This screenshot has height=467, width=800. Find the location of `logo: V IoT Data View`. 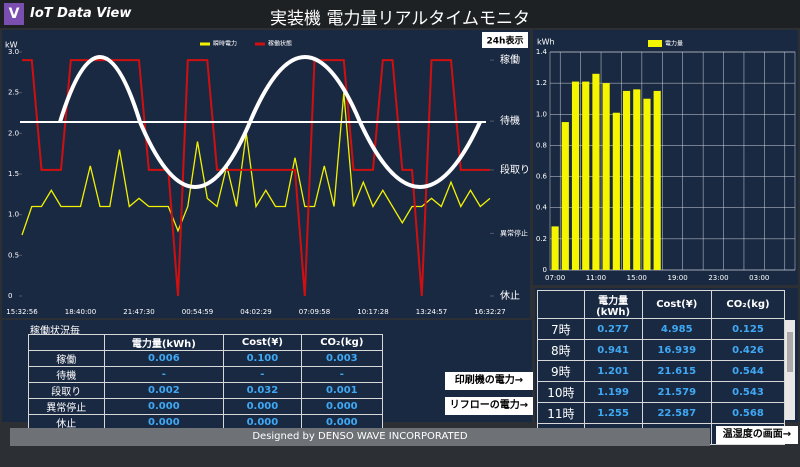

logo: V IoT Data View is located at coordinates (79, 14).